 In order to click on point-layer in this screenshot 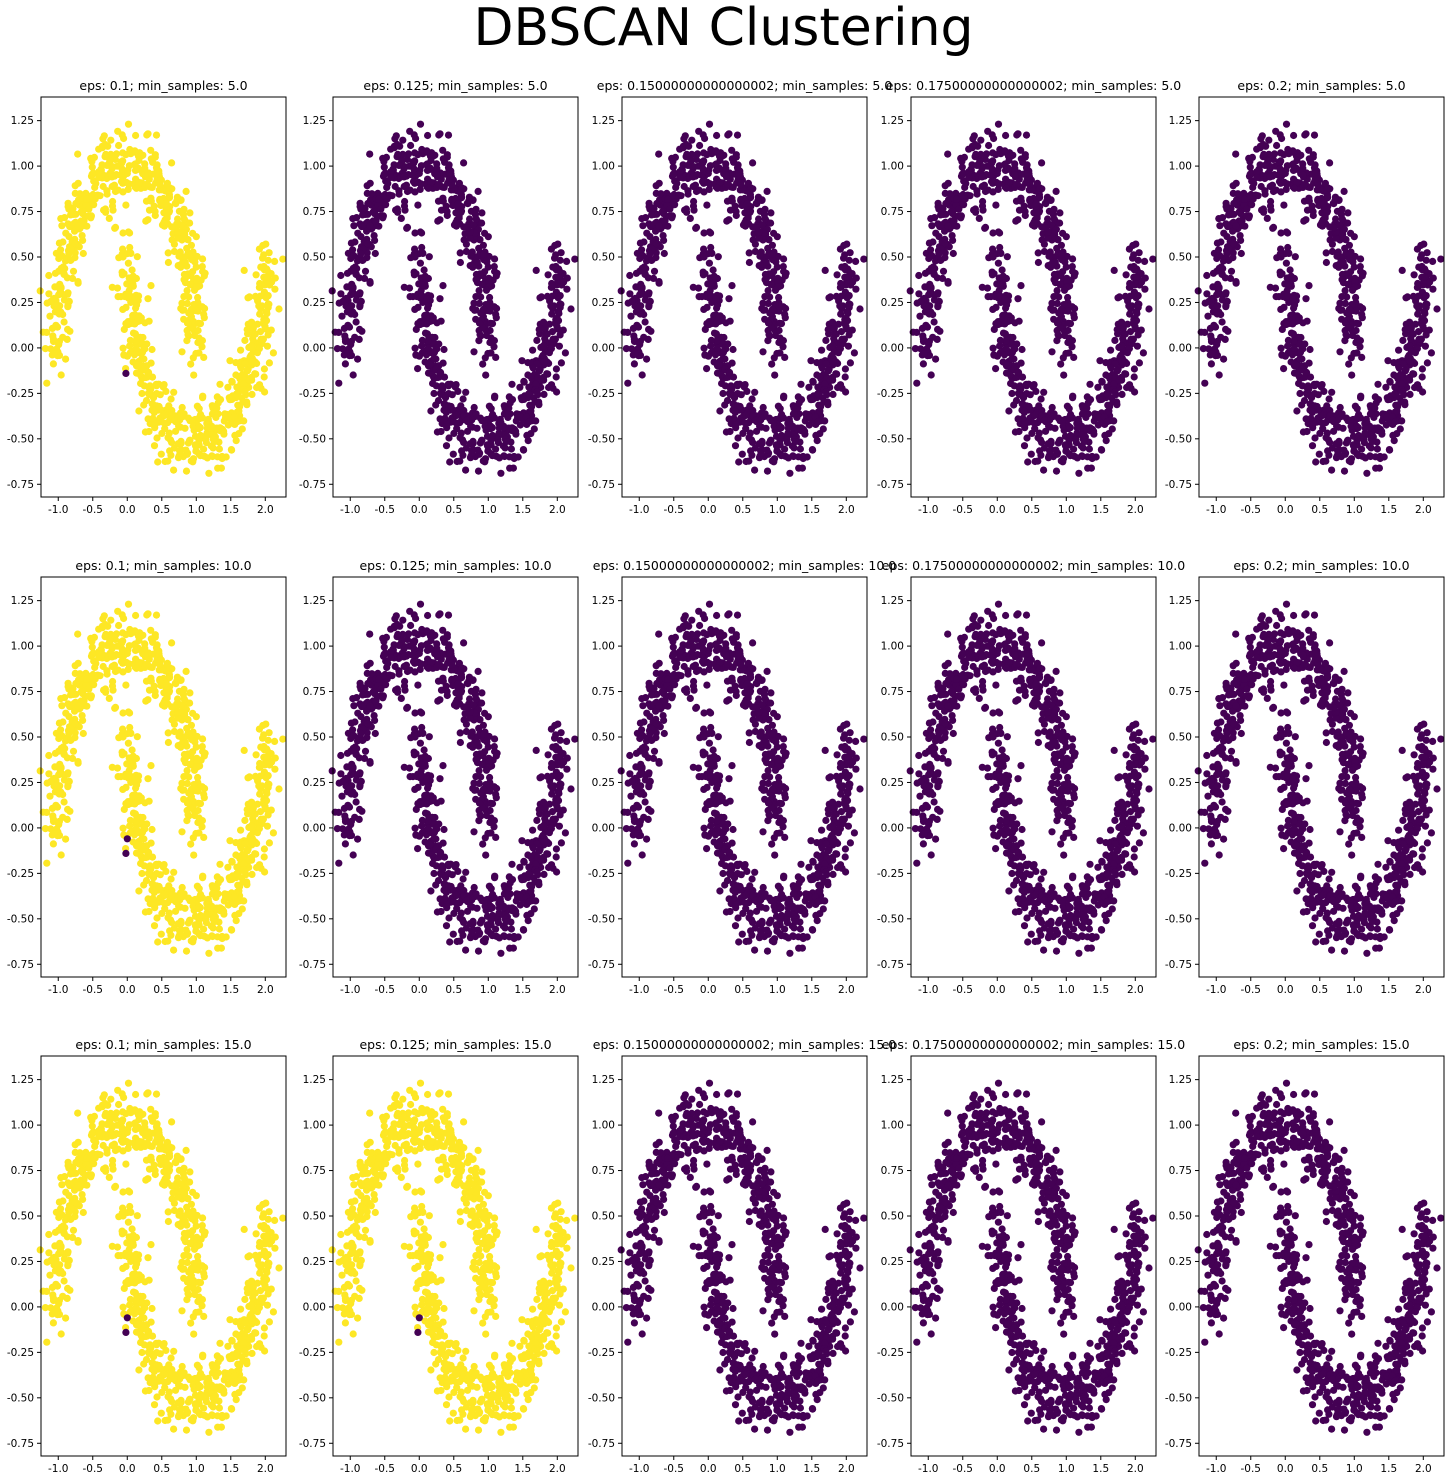, I will do `click(1031, 298)`.